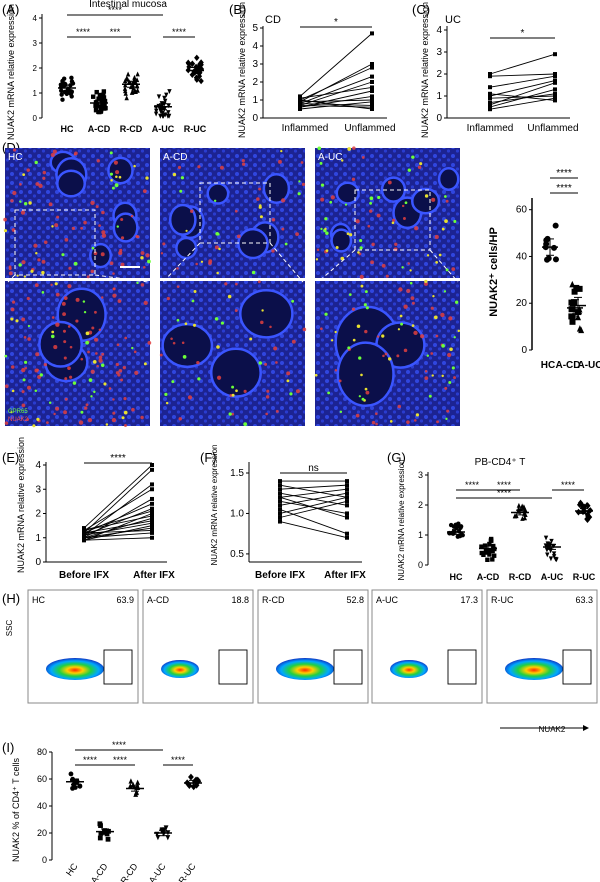 The width and height of the screenshot is (600, 882). I want to click on y-tick-label: 1.5, so click(237, 473).